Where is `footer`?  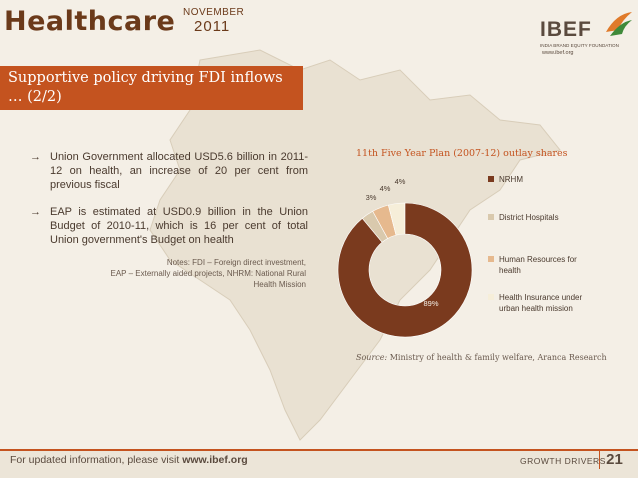
footer is located at coordinates (319, 463).